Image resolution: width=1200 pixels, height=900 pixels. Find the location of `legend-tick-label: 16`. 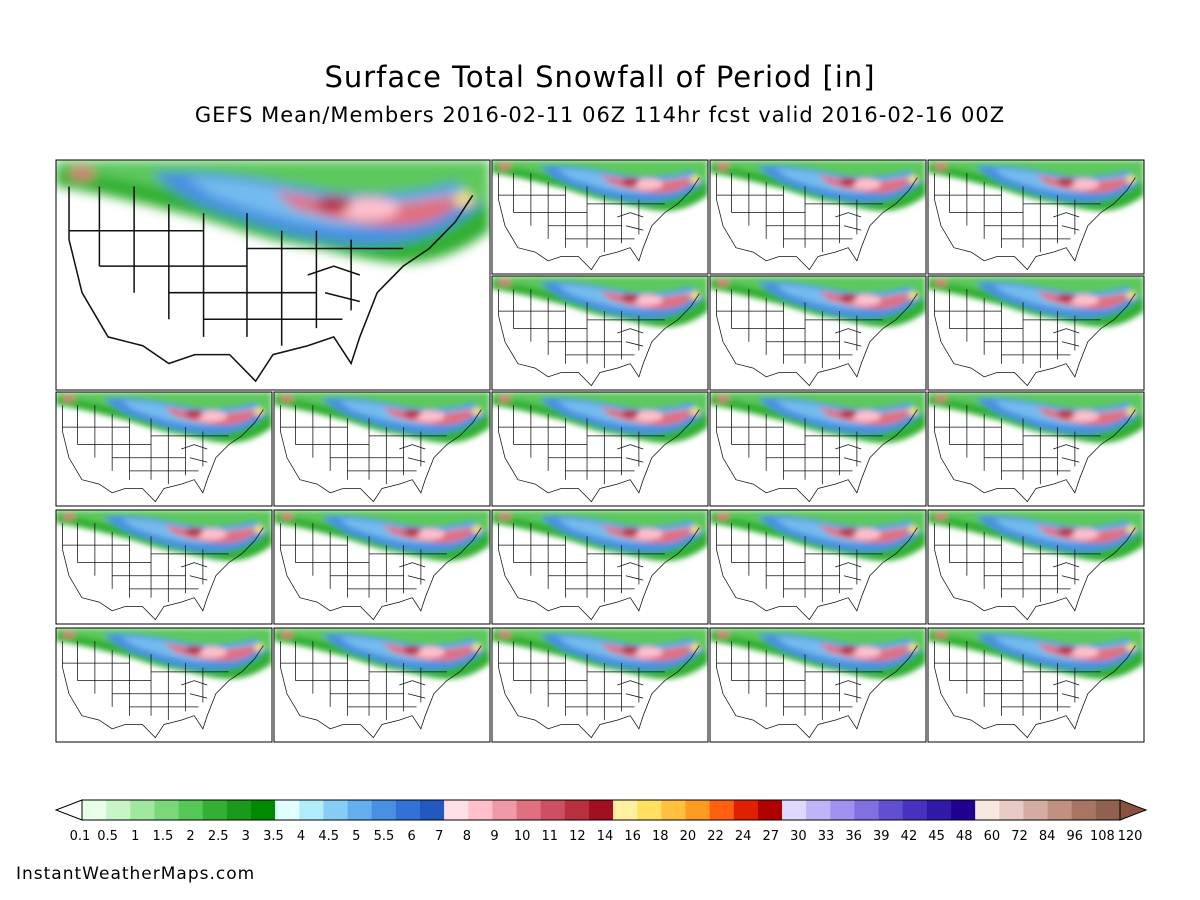

legend-tick-label: 16 is located at coordinates (632, 836).